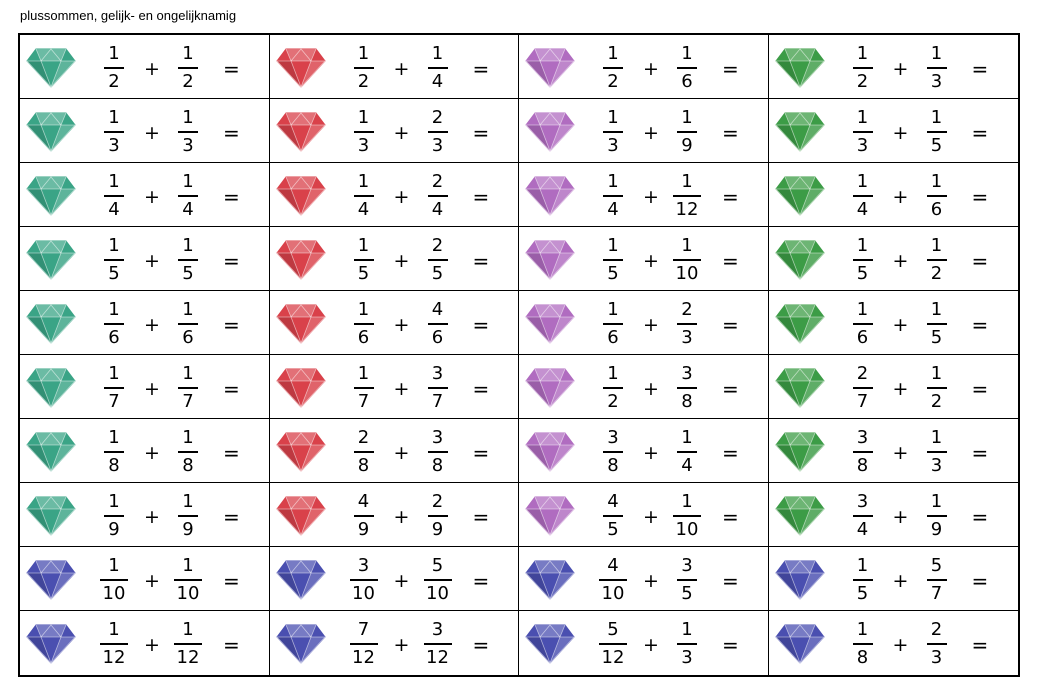 The height and width of the screenshot is (690, 1042). What do you see at coordinates (613, 565) in the screenshot?
I see `numerator: 4` at bounding box center [613, 565].